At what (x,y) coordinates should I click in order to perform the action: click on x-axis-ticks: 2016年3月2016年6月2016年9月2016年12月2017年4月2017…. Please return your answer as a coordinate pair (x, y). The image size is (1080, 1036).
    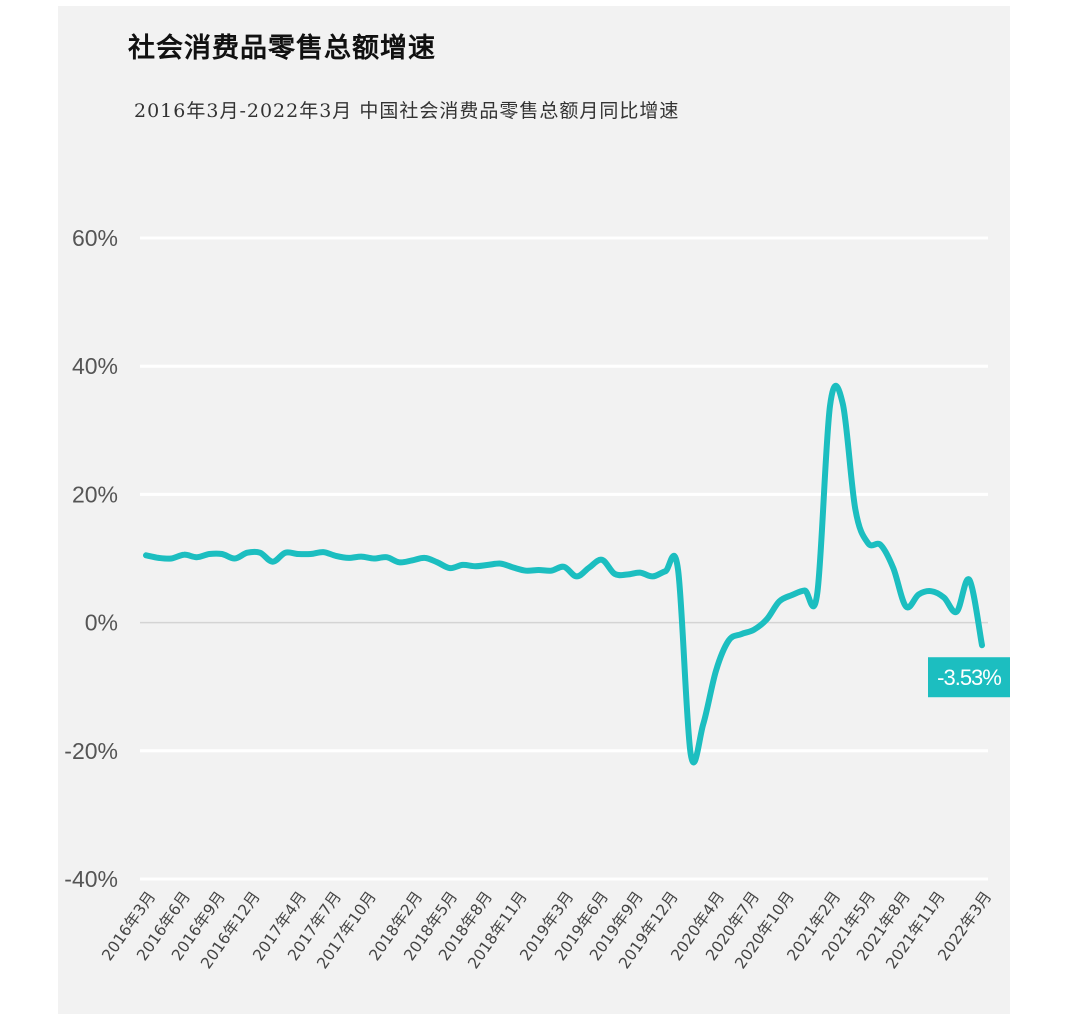
    Looking at the image, I should click on (546, 930).